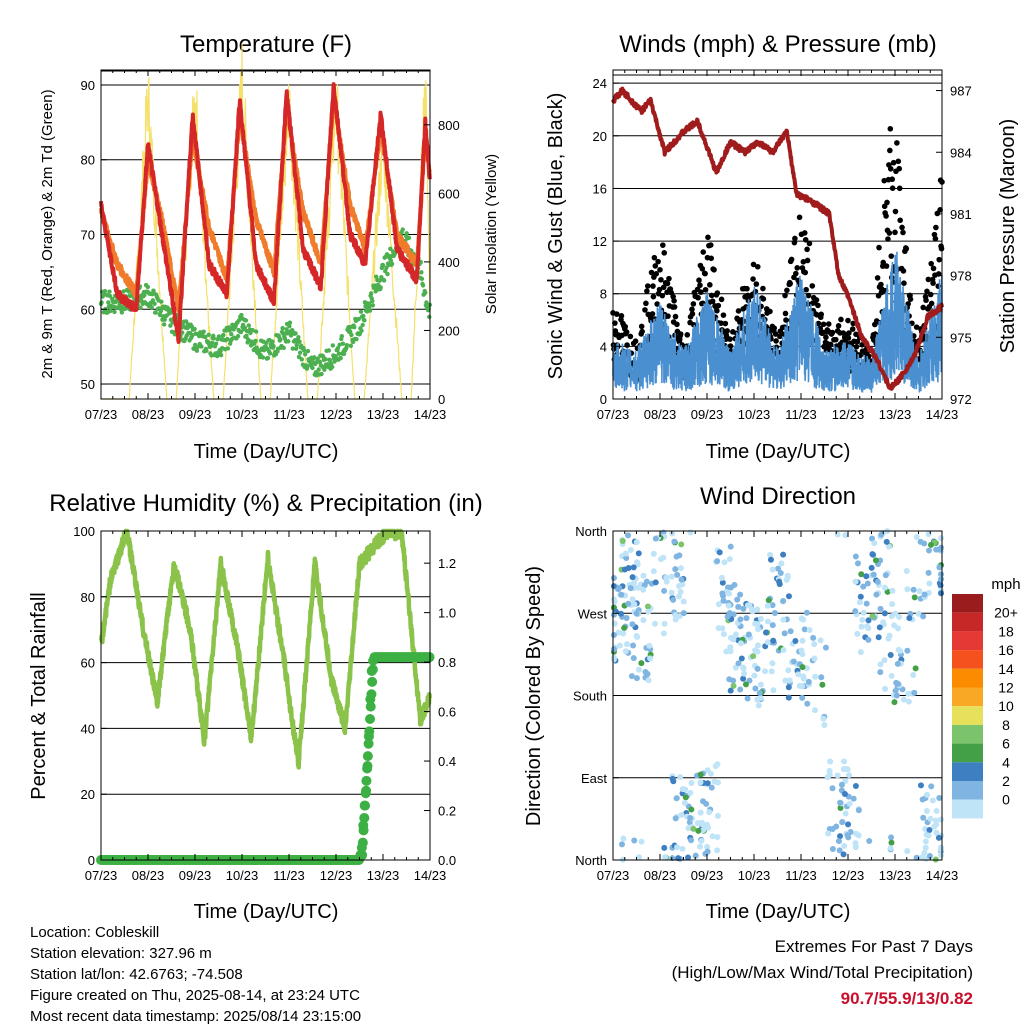 The width and height of the screenshot is (1024, 1027). What do you see at coordinates (660, 875) in the screenshot?
I see `x-tick-label: 08/23` at bounding box center [660, 875].